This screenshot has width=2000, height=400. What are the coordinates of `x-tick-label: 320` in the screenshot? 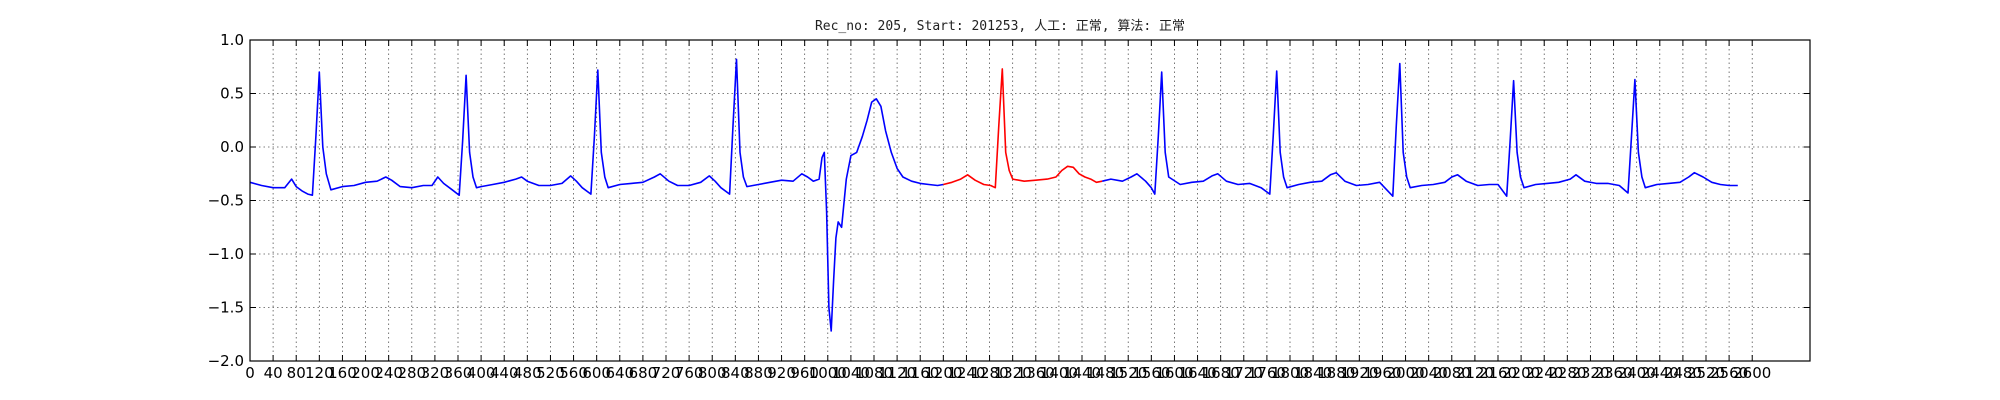 It's located at (435, 373).